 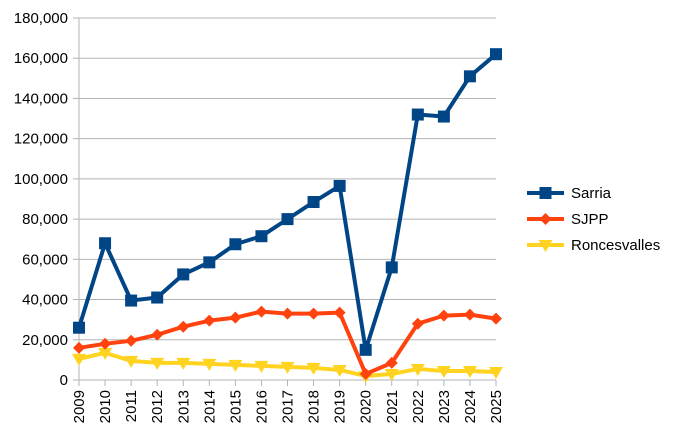 I want to click on x-tick-label: 2012, so click(x=157, y=406).